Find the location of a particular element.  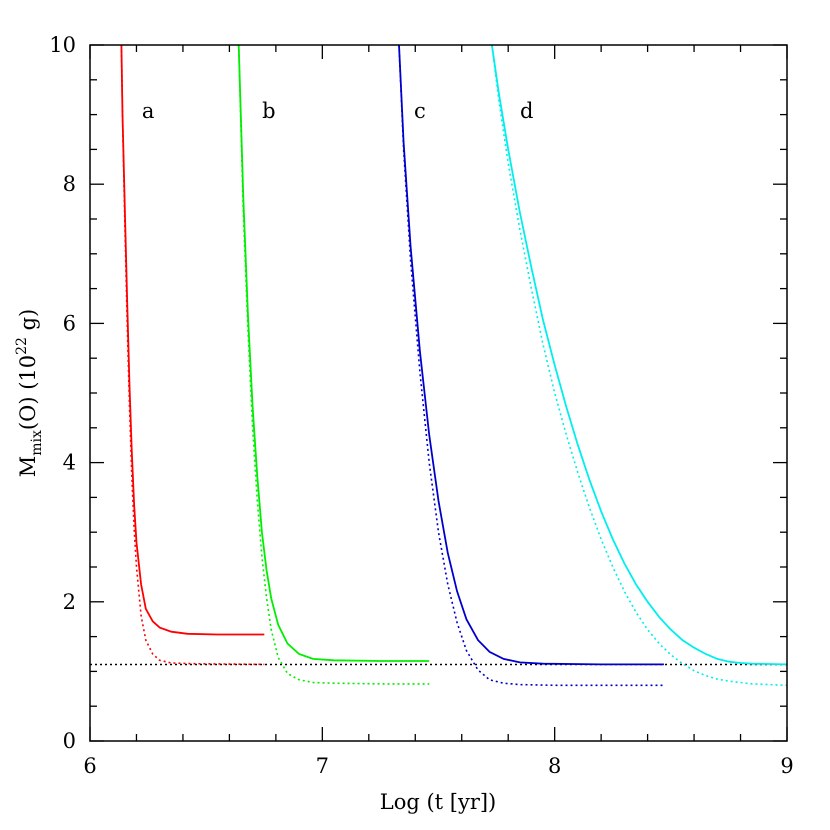

y-tick-label: 8 is located at coordinates (69, 184).